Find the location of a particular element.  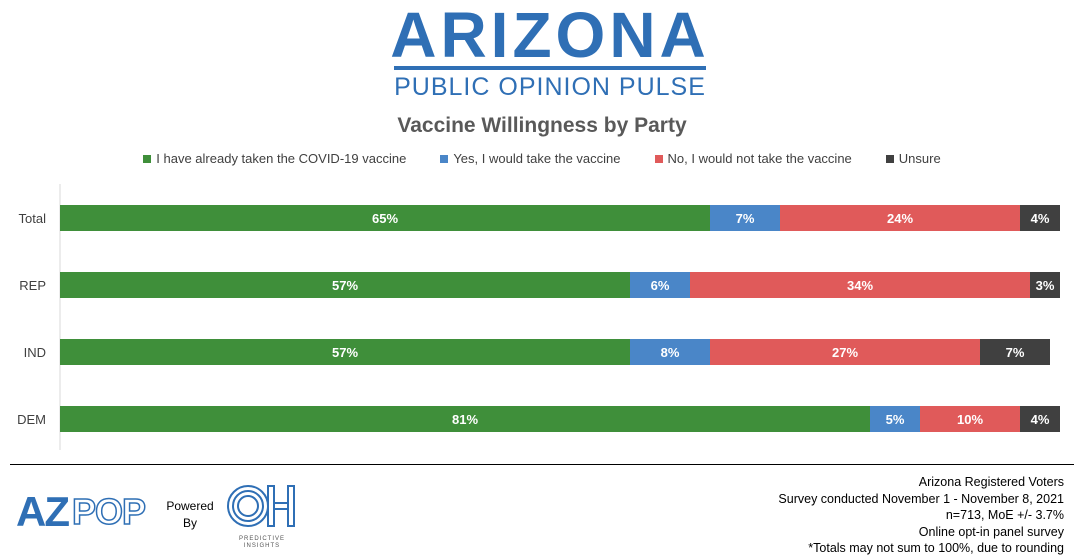

legend-item-yes: Yes, I would take the vaccine is located at coordinates (530, 158).